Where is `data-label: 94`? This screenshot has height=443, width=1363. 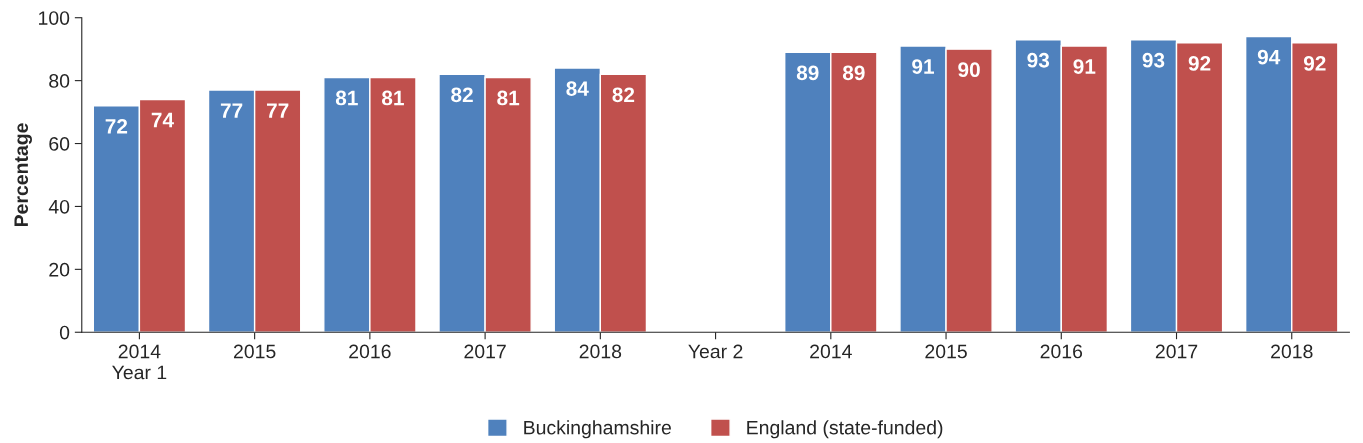
data-label: 94 is located at coordinates (1269, 57).